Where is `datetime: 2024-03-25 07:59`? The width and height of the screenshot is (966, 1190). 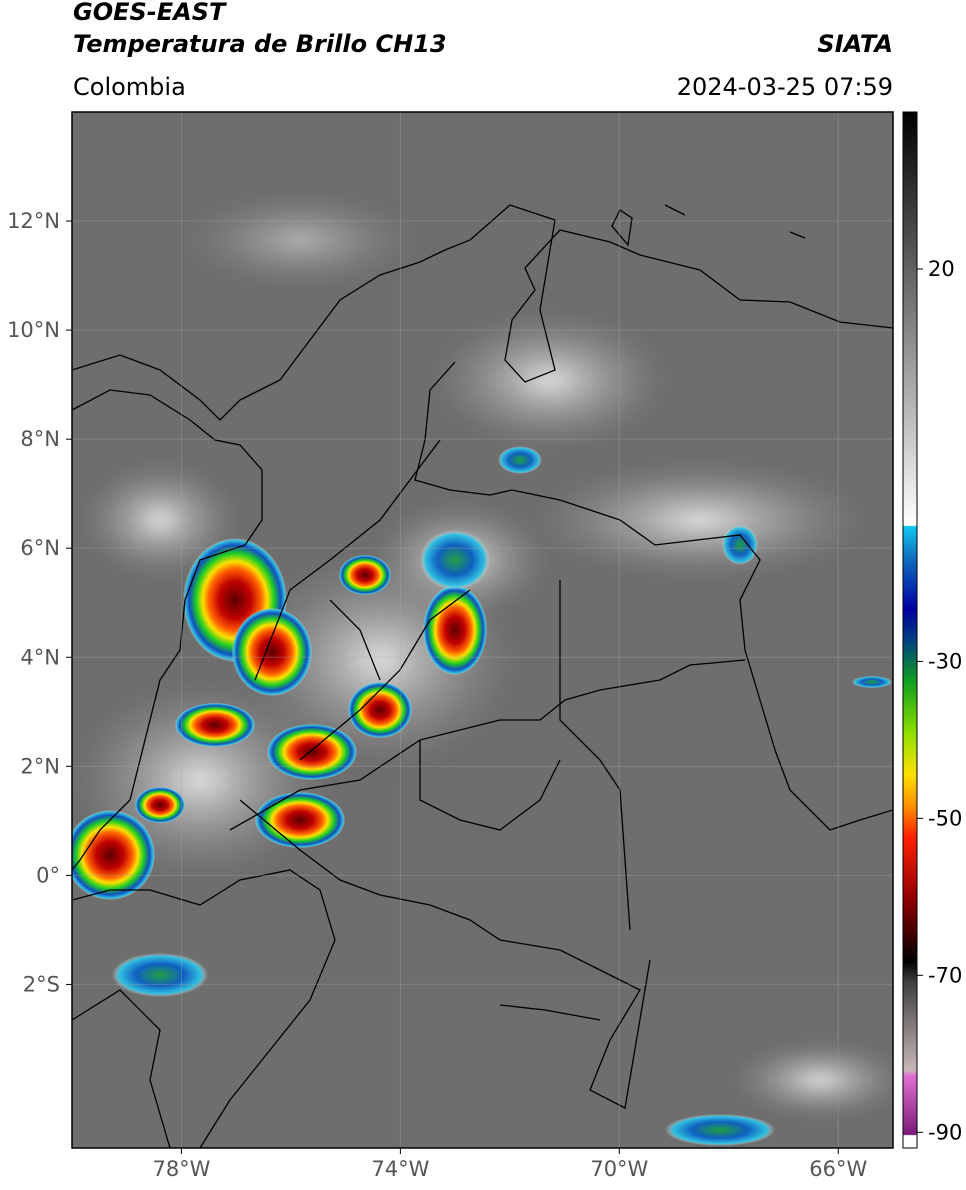
datetime: 2024-03-25 07:59 is located at coordinates (785, 87).